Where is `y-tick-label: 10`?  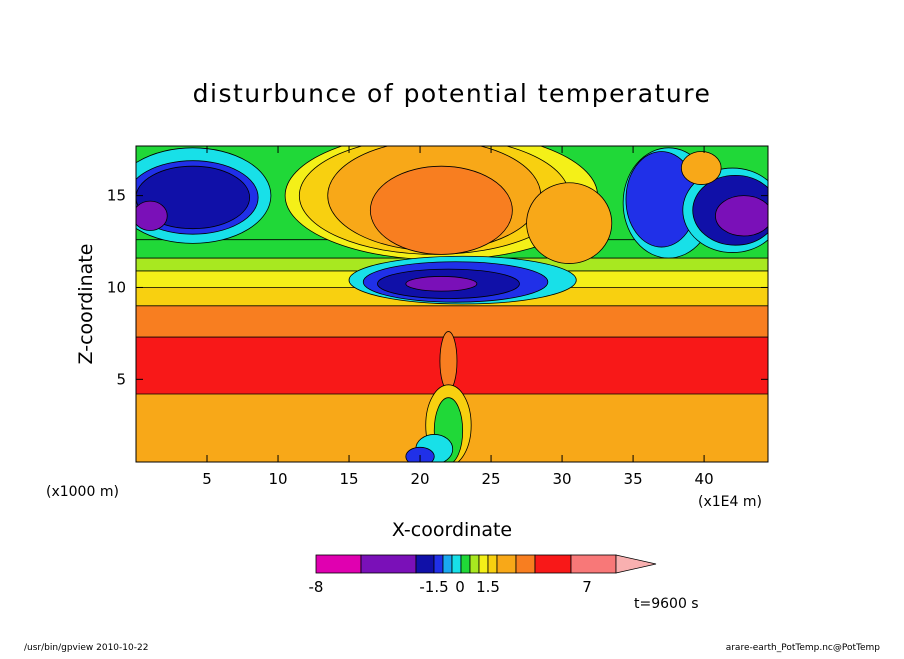
y-tick-label: 10 is located at coordinates (116, 287).